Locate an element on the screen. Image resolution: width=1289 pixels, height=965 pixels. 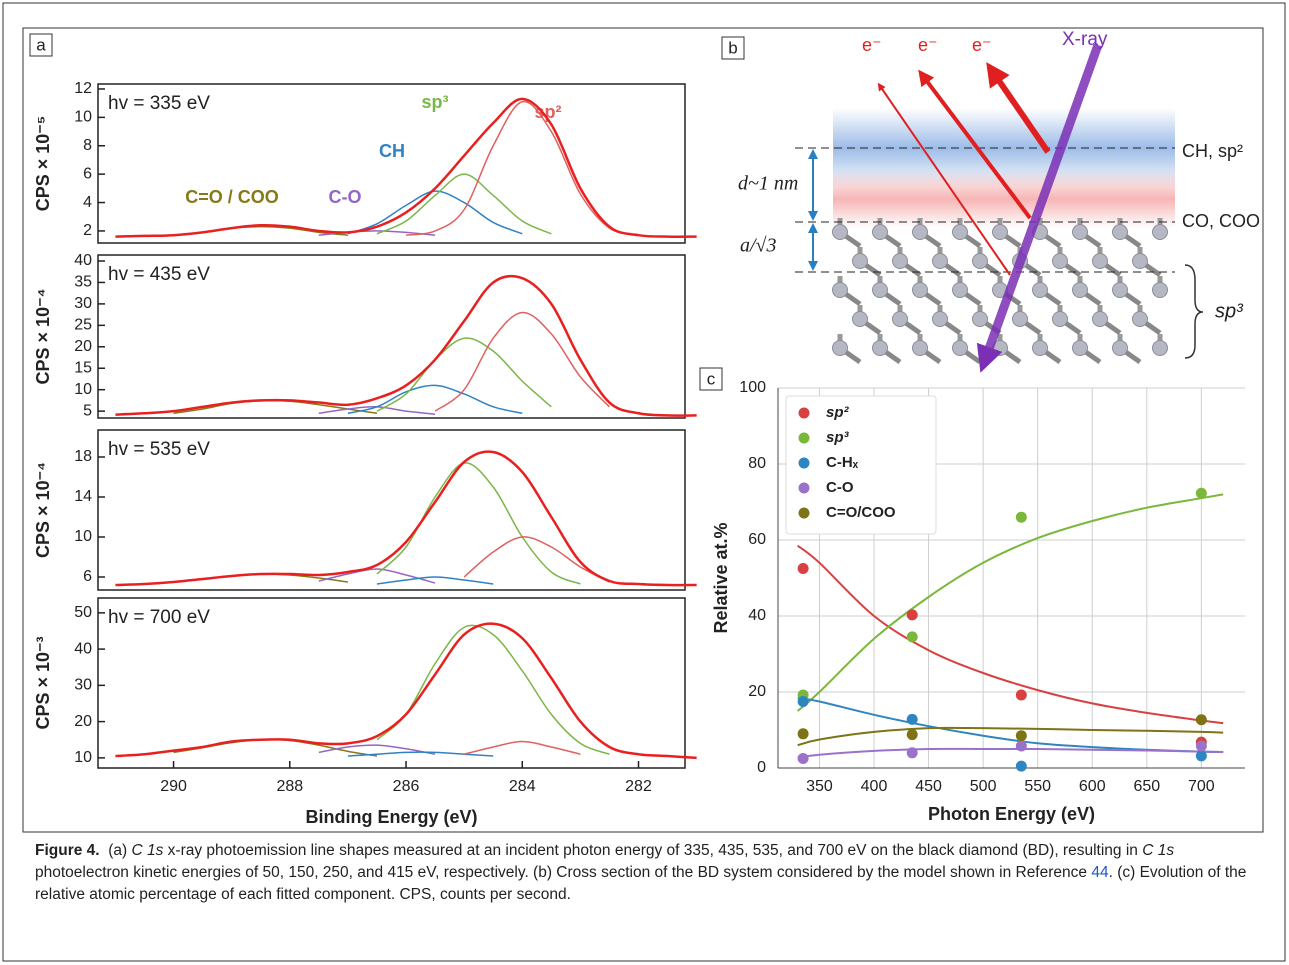
y-tick-label: 20 is located at coordinates (83, 346).